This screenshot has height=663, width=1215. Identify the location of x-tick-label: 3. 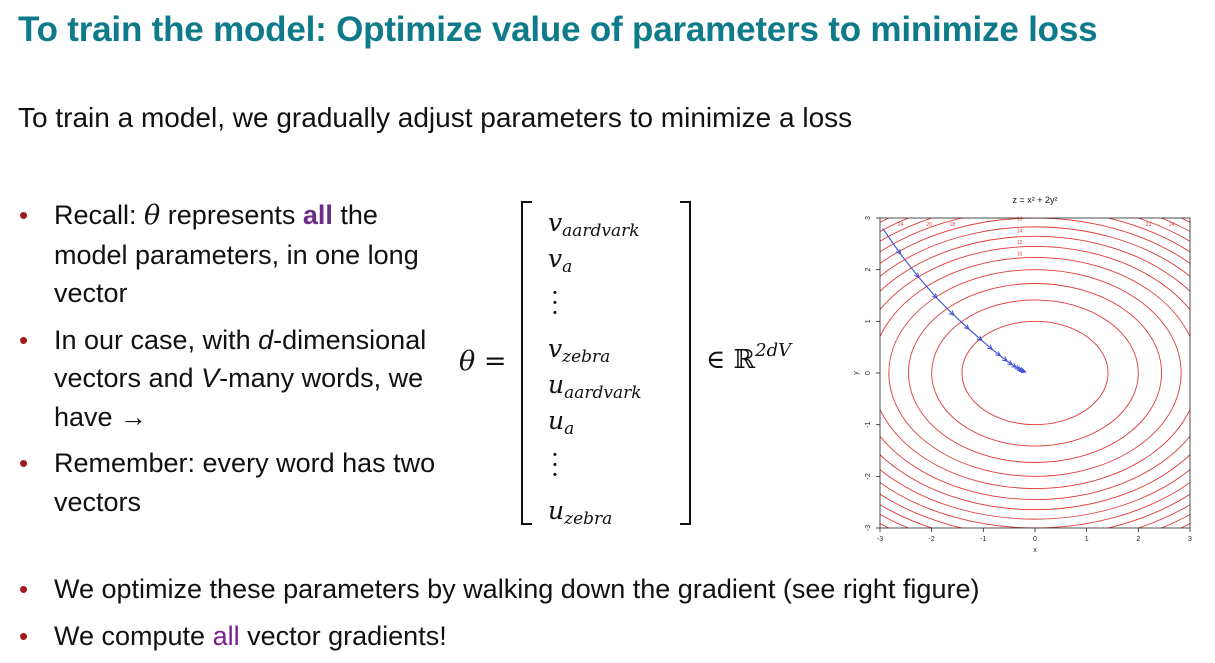
(1190, 539).